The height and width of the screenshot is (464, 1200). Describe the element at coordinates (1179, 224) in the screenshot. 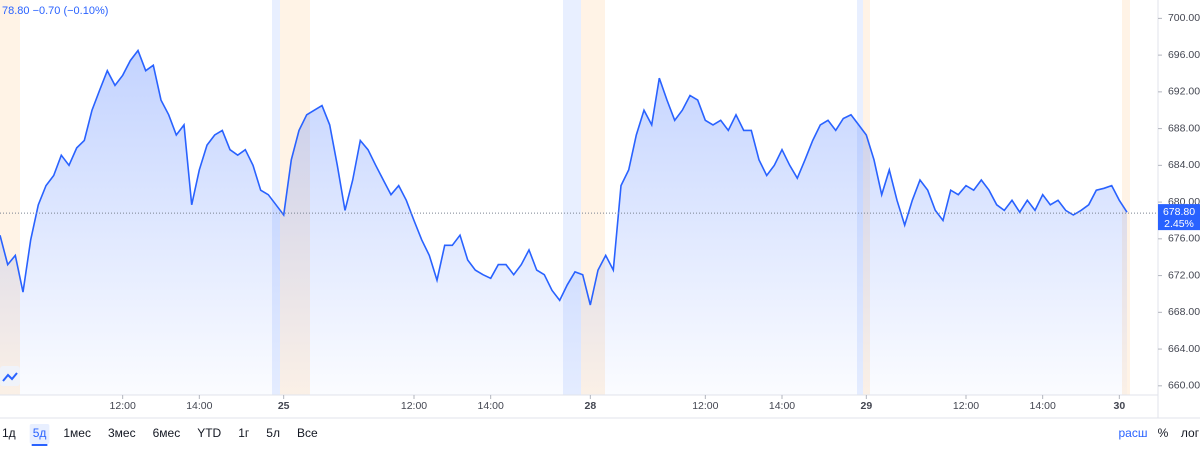

I see `price-tag-change: 2.45%` at that location.